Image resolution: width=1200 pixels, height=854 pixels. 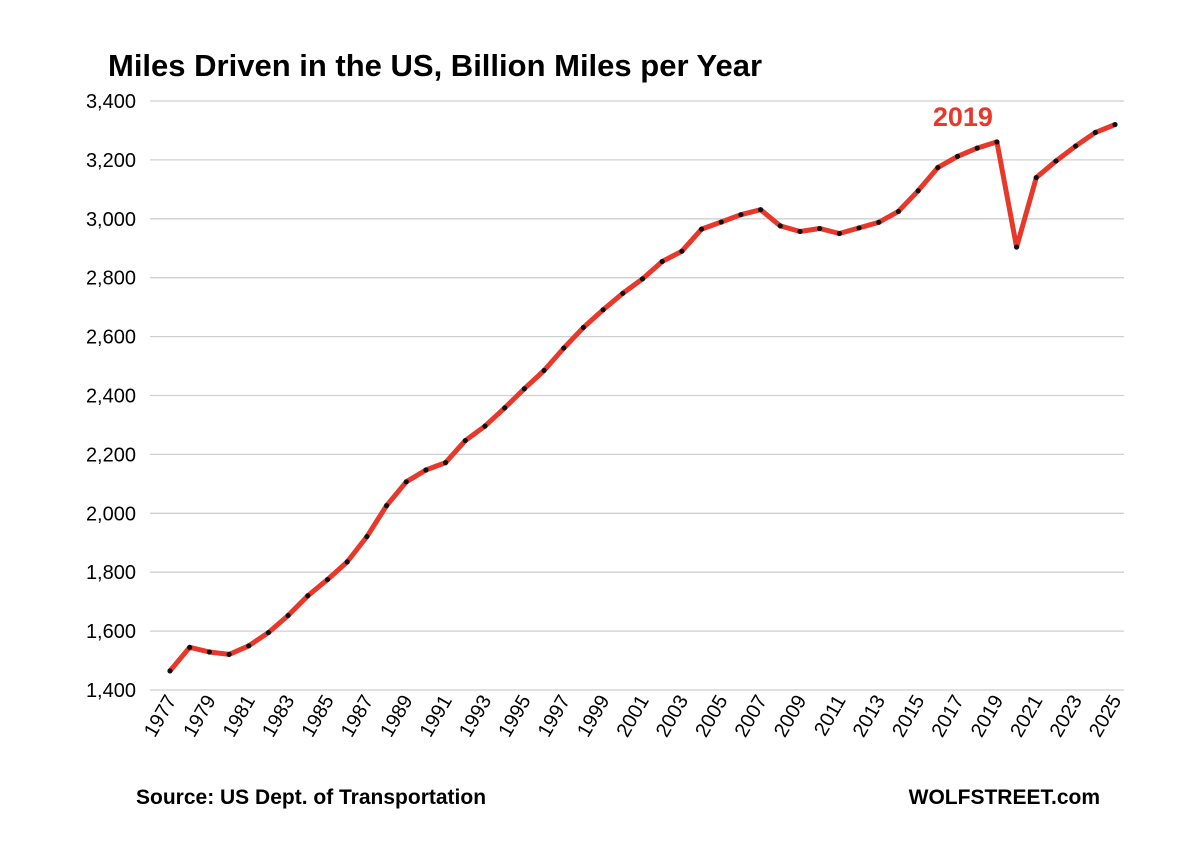 I want to click on x-tick-label: 1989, so click(x=396, y=717).